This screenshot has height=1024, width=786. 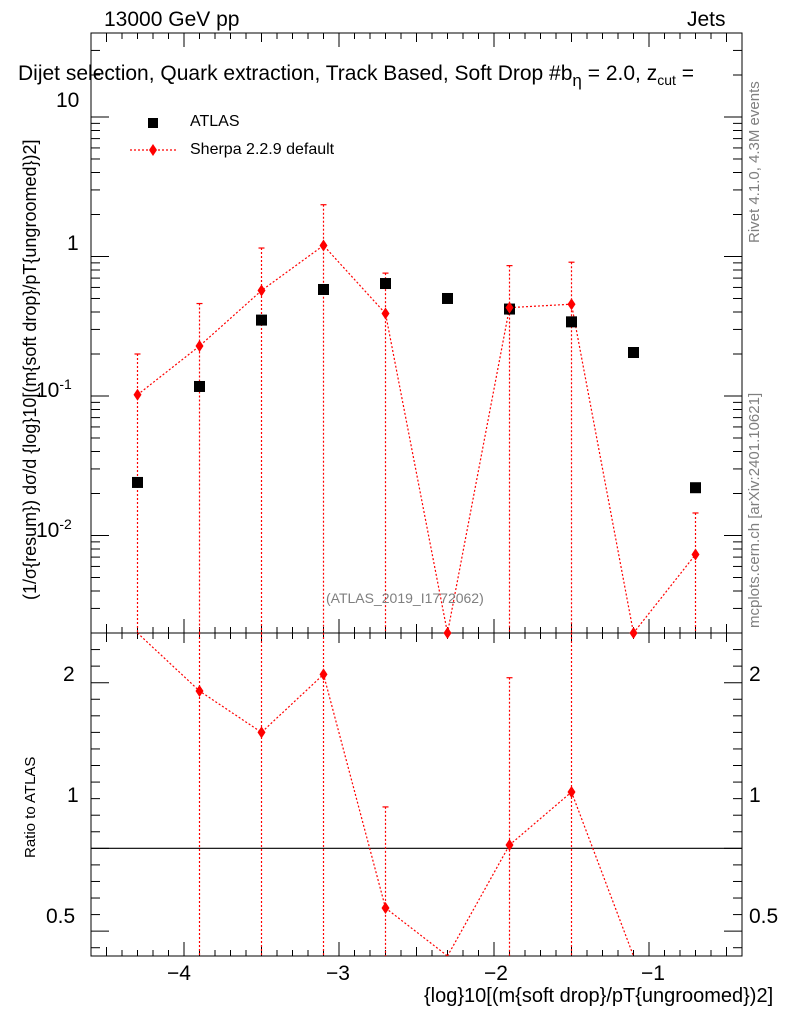 What do you see at coordinates (706, 19) in the screenshot?
I see `category-label: Jets` at bounding box center [706, 19].